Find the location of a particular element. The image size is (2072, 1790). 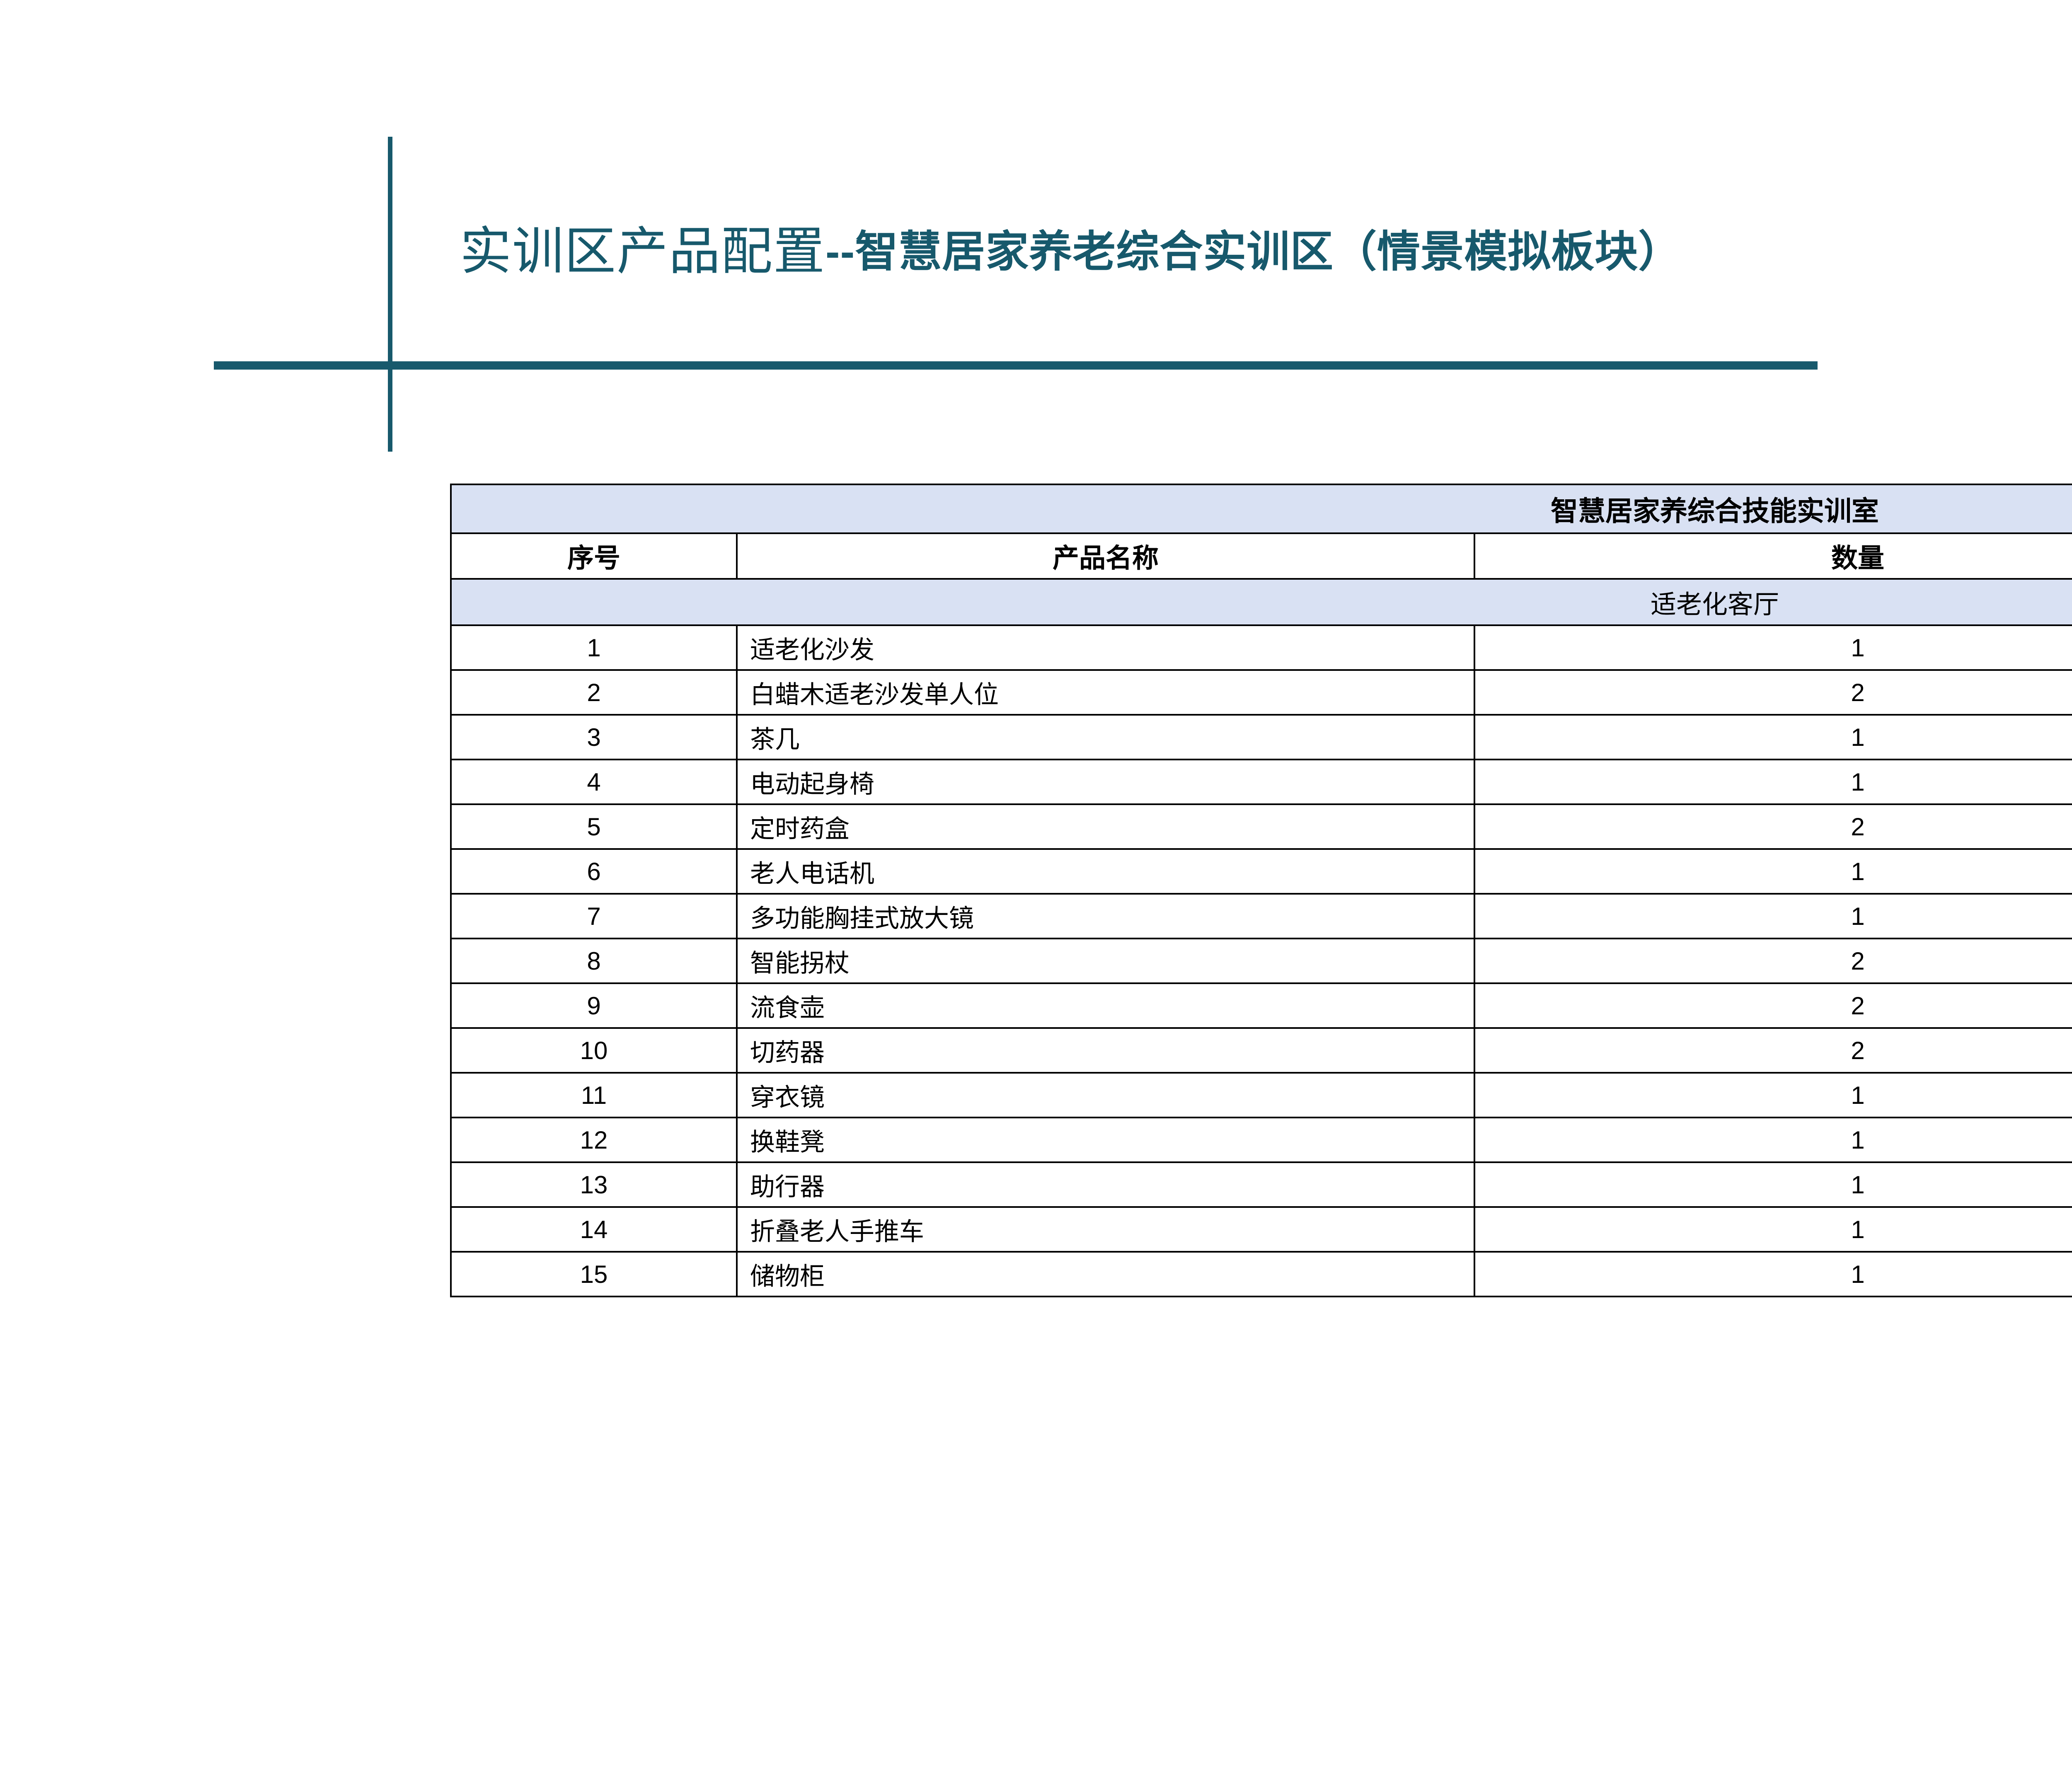

cell-name: 穿衣镜 is located at coordinates (1105, 1095).